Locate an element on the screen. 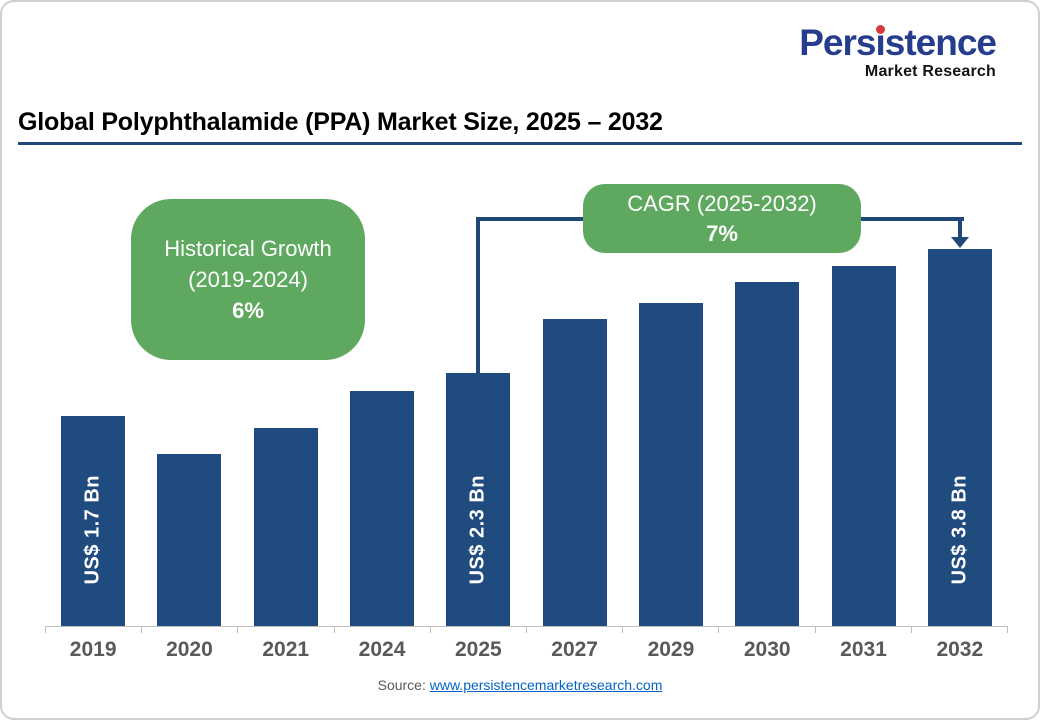 The image size is (1040, 720). logo-red-dot-icon is located at coordinates (880, 29).